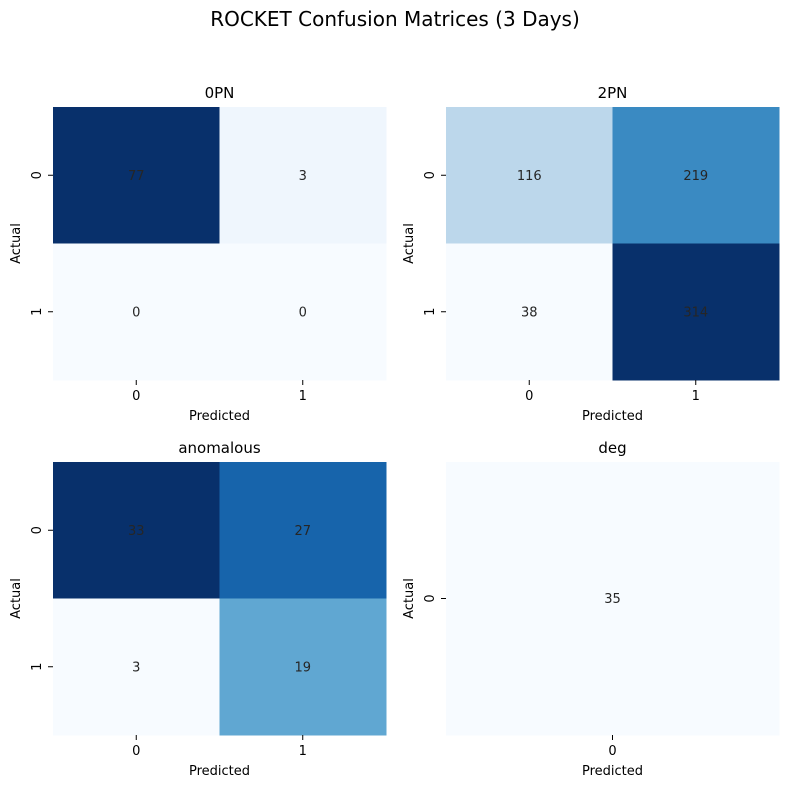 This screenshot has width=790, height=789. What do you see at coordinates (613, 93) in the screenshot?
I see `panel-title: 2PN` at bounding box center [613, 93].